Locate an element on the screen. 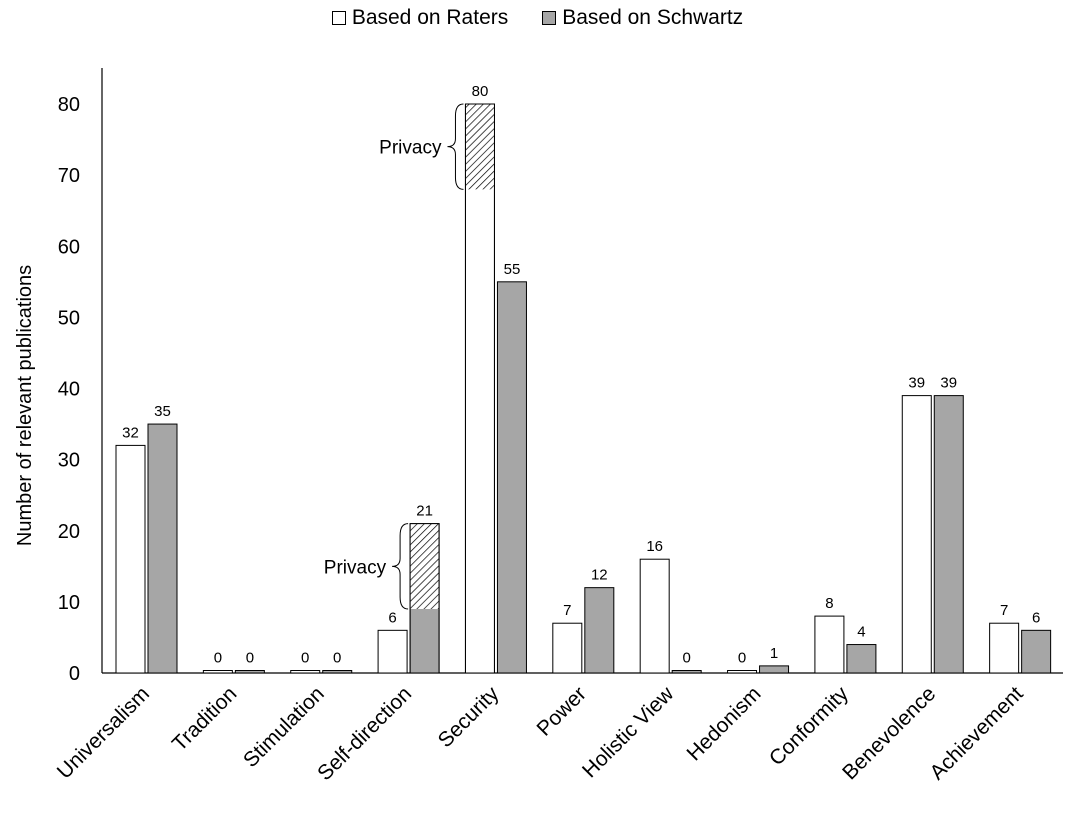 The height and width of the screenshot is (818, 1075). bar-hedonism-based-on-raters is located at coordinates (742, 672).